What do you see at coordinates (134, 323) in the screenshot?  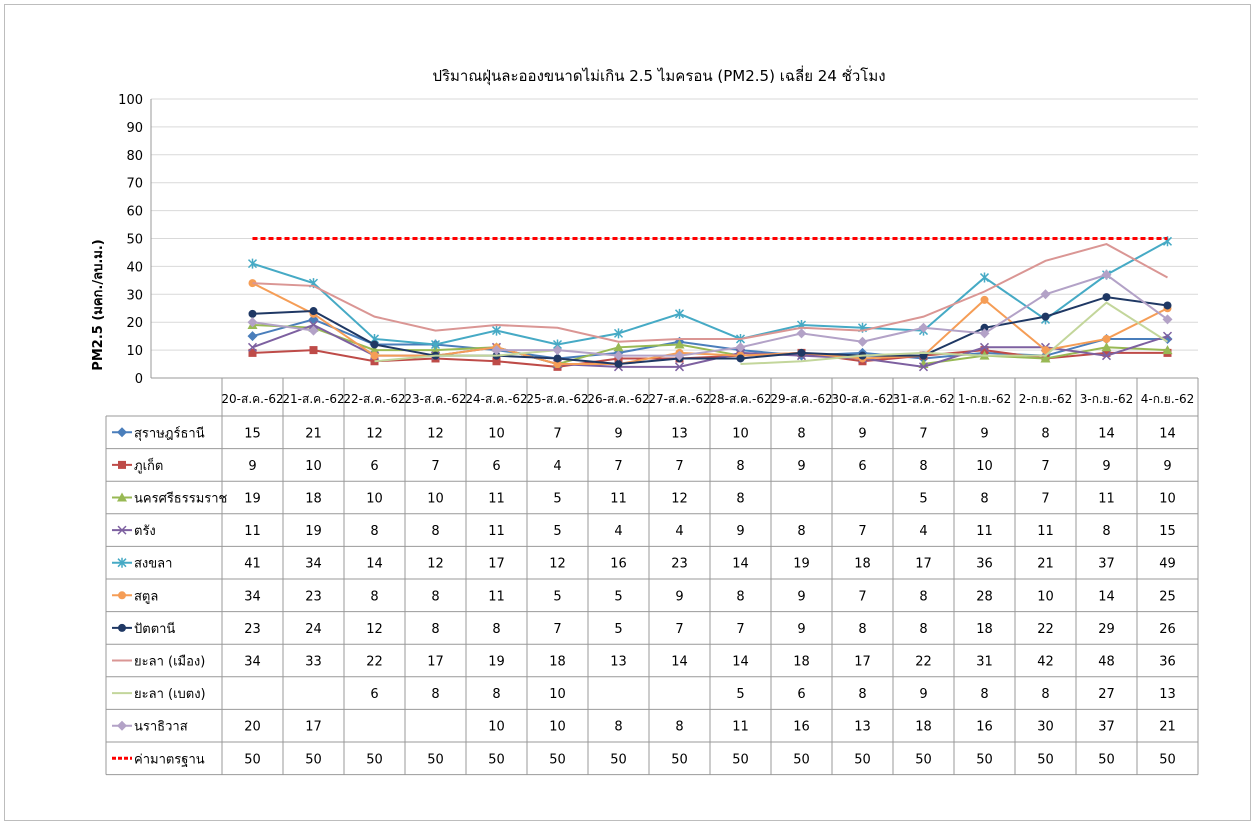 I see `y-tick-label: 20` at bounding box center [134, 323].